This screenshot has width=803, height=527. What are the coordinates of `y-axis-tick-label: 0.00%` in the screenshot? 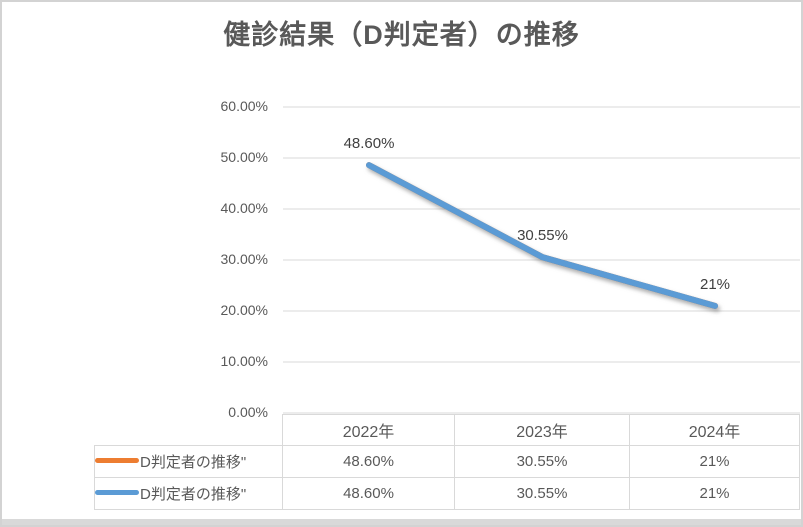 It's located at (248, 412).